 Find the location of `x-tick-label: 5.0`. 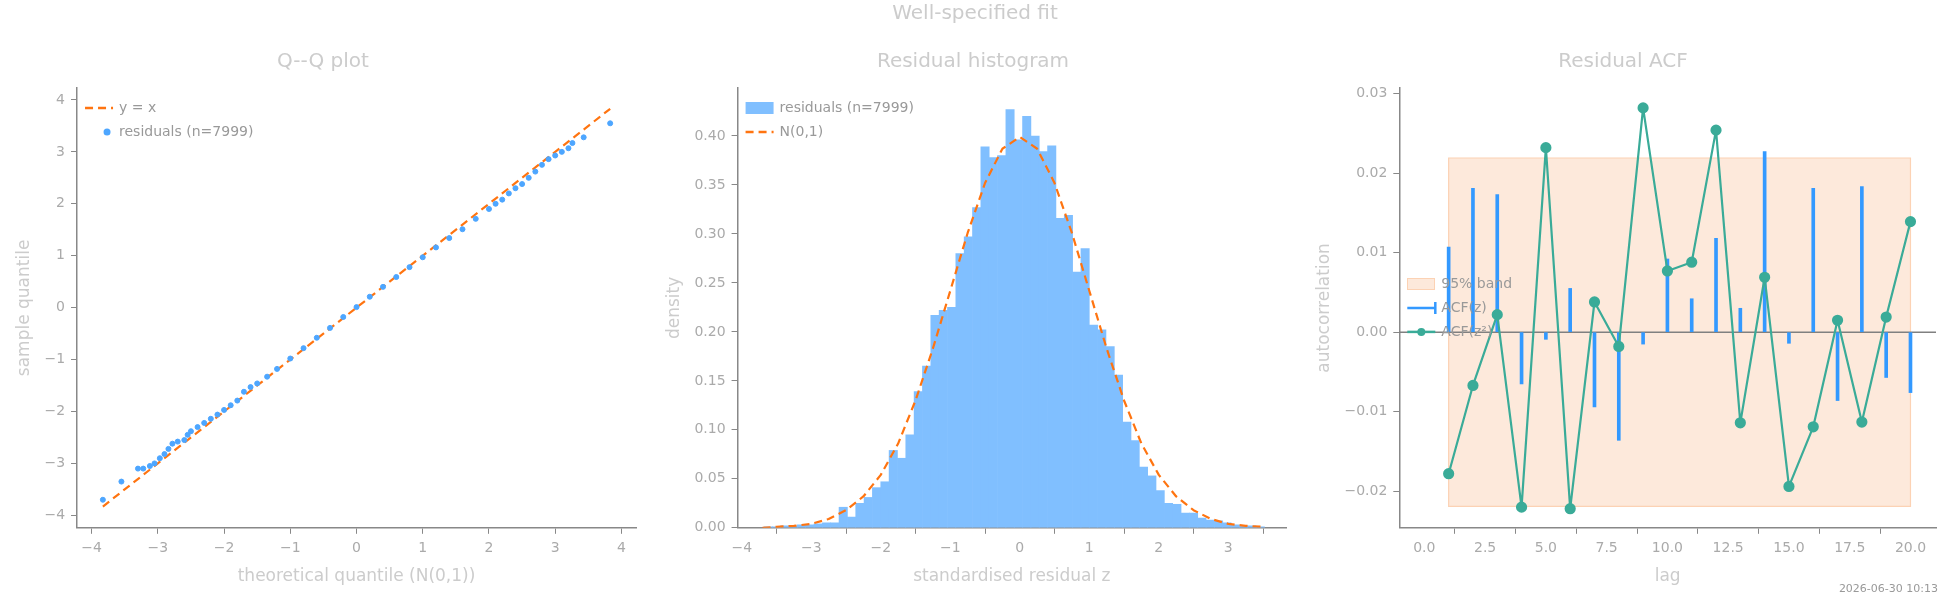

x-tick-label: 5.0 is located at coordinates (1546, 546).